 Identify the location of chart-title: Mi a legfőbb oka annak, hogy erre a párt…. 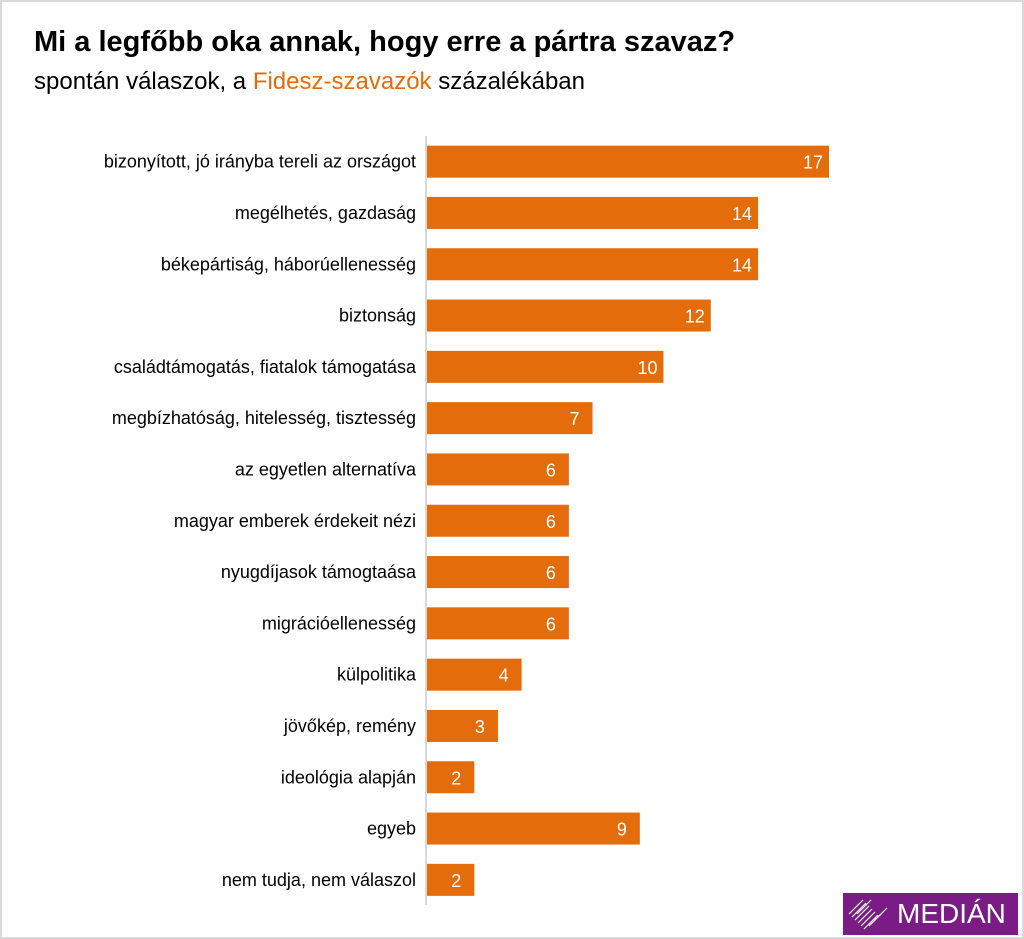
(385, 42).